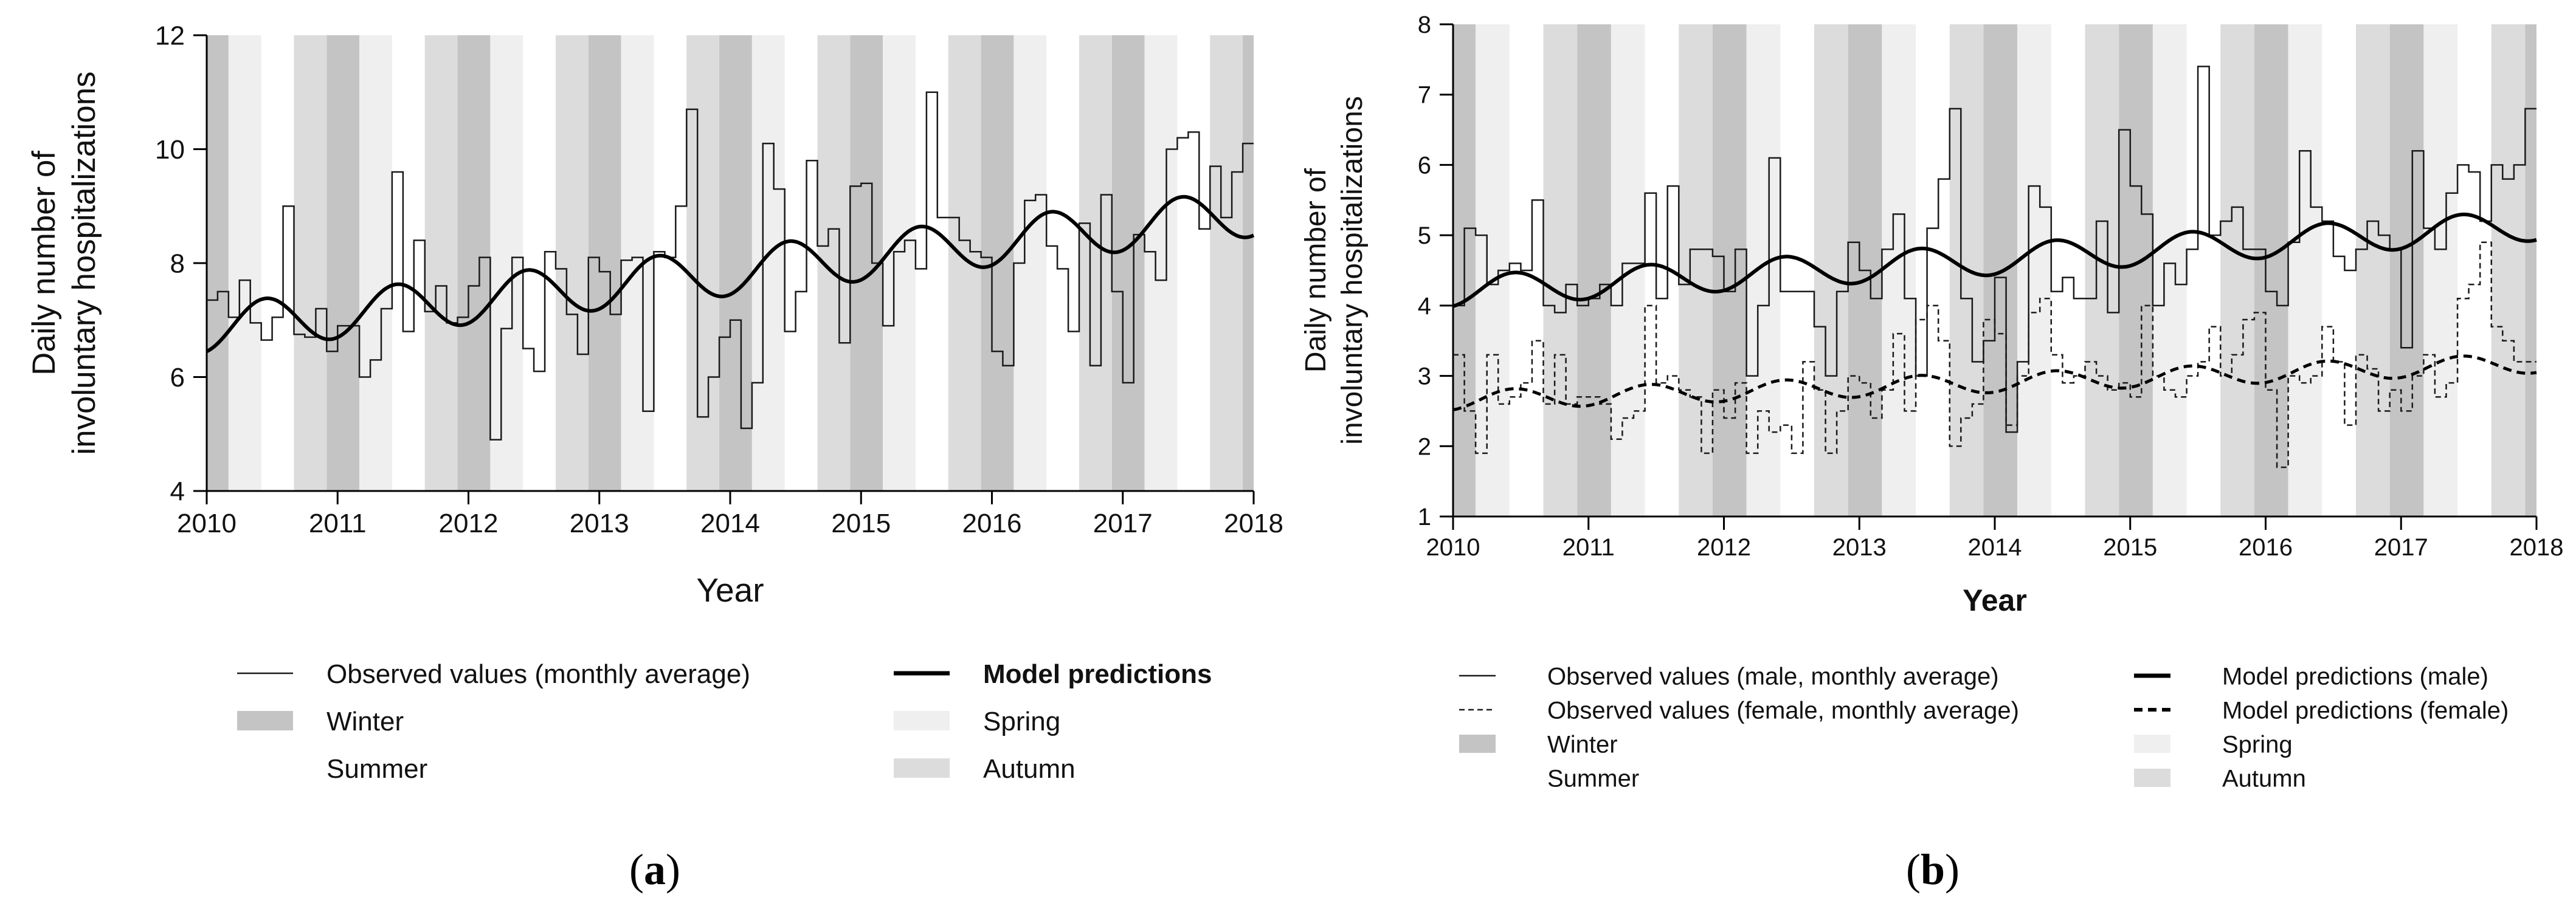 This screenshot has width=2576, height=906. I want to click on legend-label-model-dashed: Model predictions (female), so click(2365, 710).